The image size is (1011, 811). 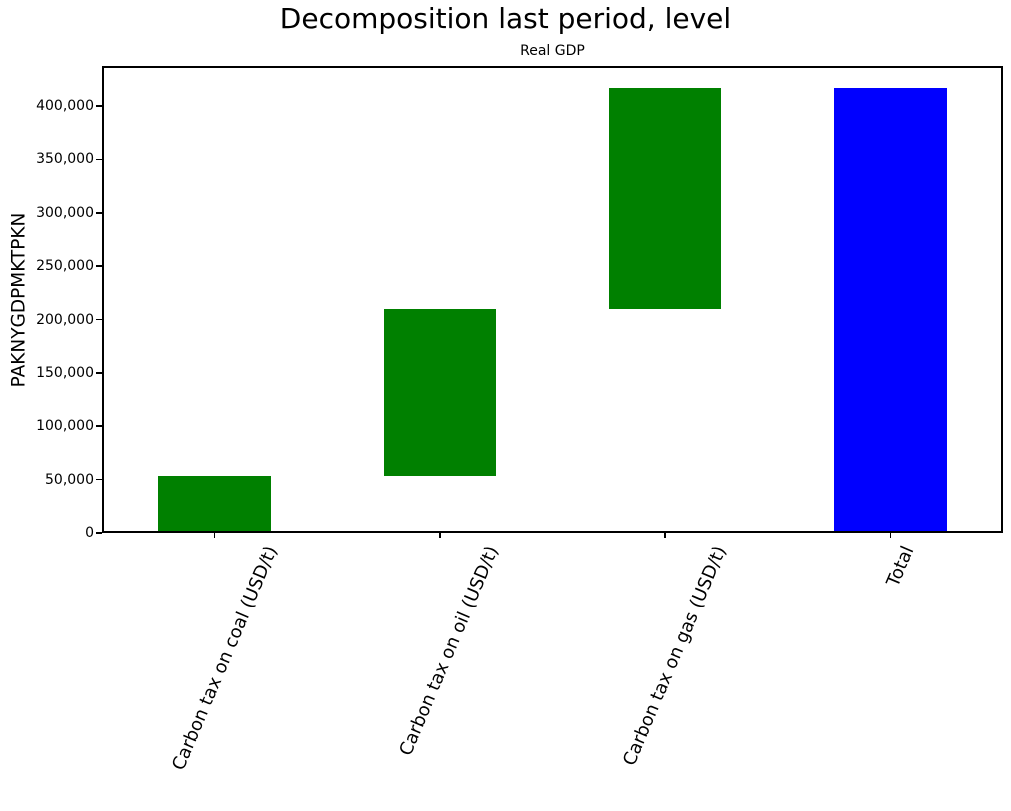 What do you see at coordinates (214, 504) in the screenshot?
I see `bar-carbon-tax-on-coal-usd-t` at bounding box center [214, 504].